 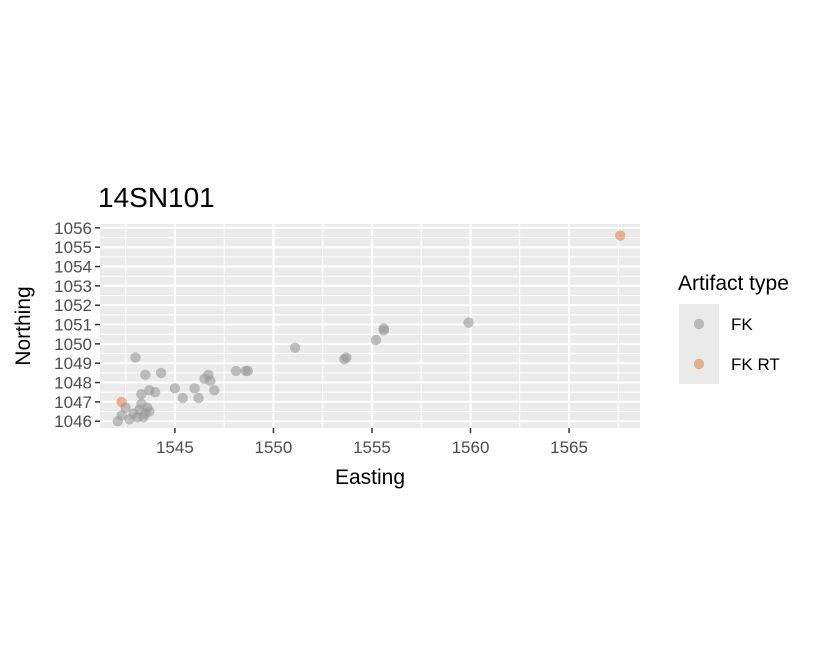 I want to click on y-tick-label: 1050, so click(x=73, y=344).